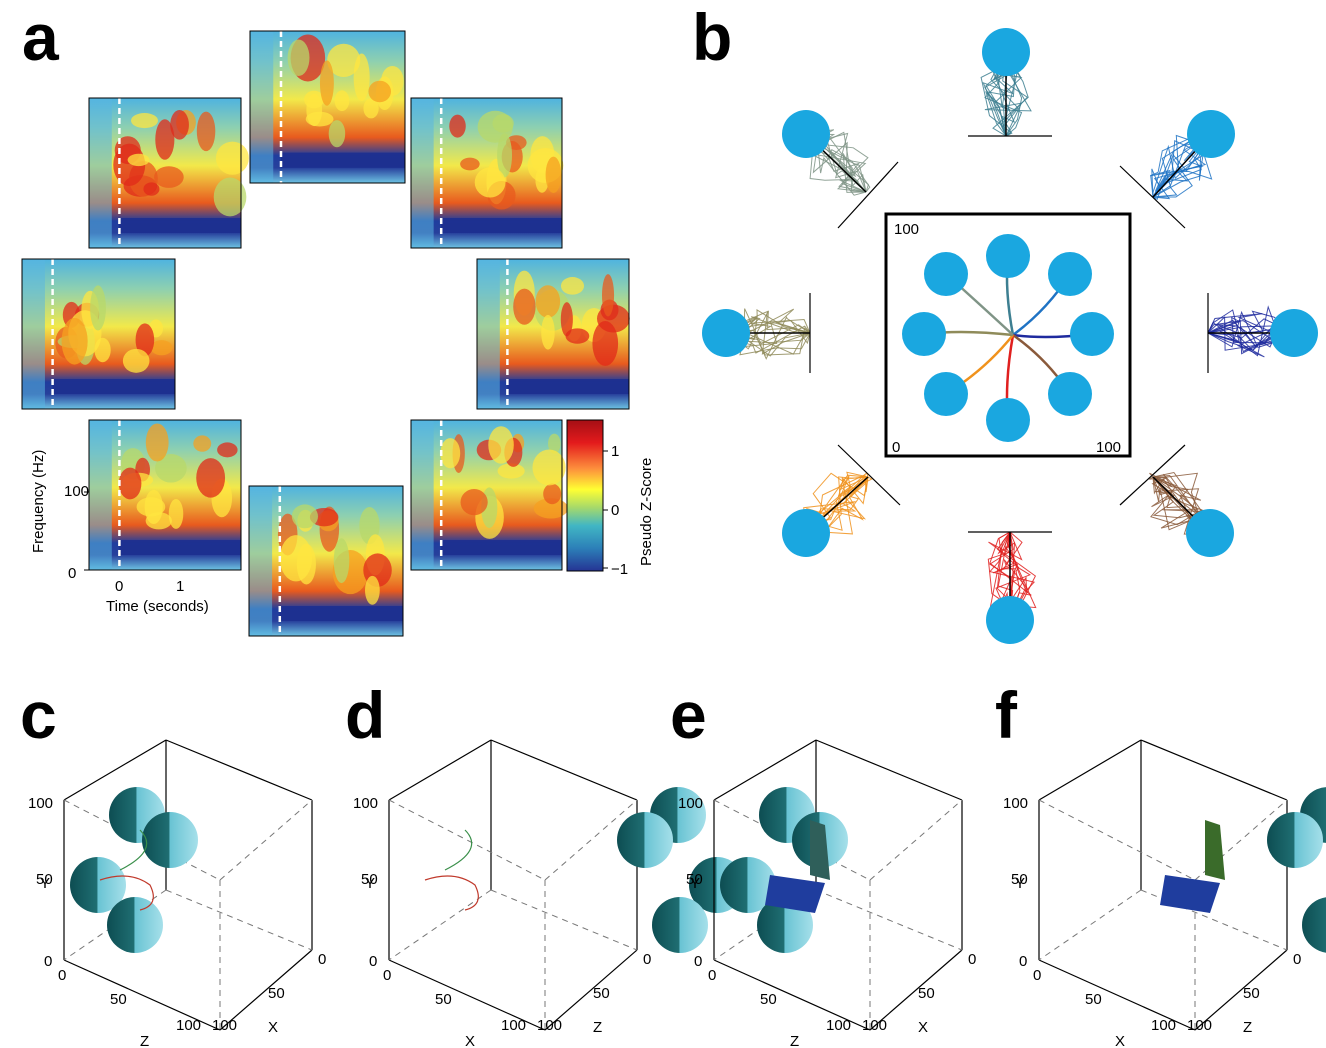 The image size is (1326, 1048). I want to click on ytick-0: 0, so click(72, 573).